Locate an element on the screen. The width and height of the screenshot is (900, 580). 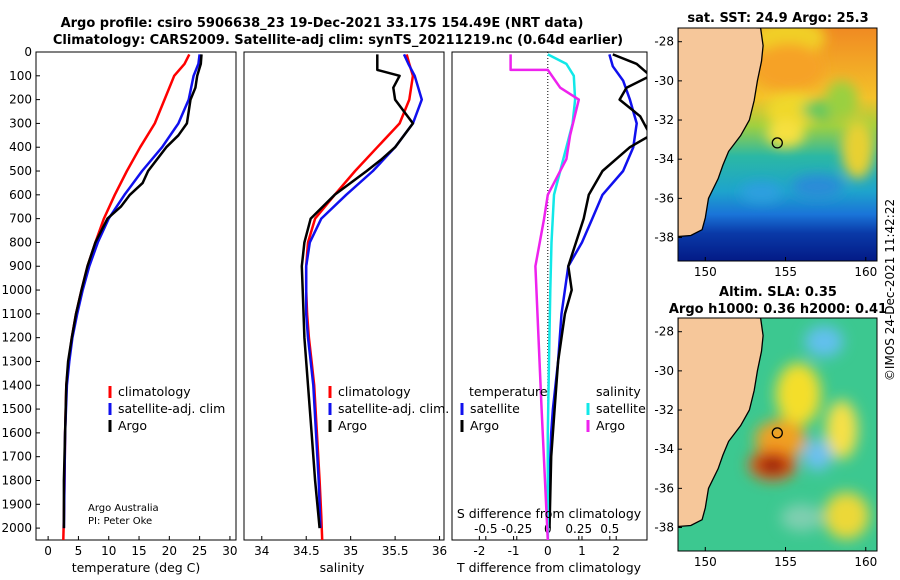
salinity-legend: climatology satellite-adj. clim. Argo is located at coordinates (388, 408).